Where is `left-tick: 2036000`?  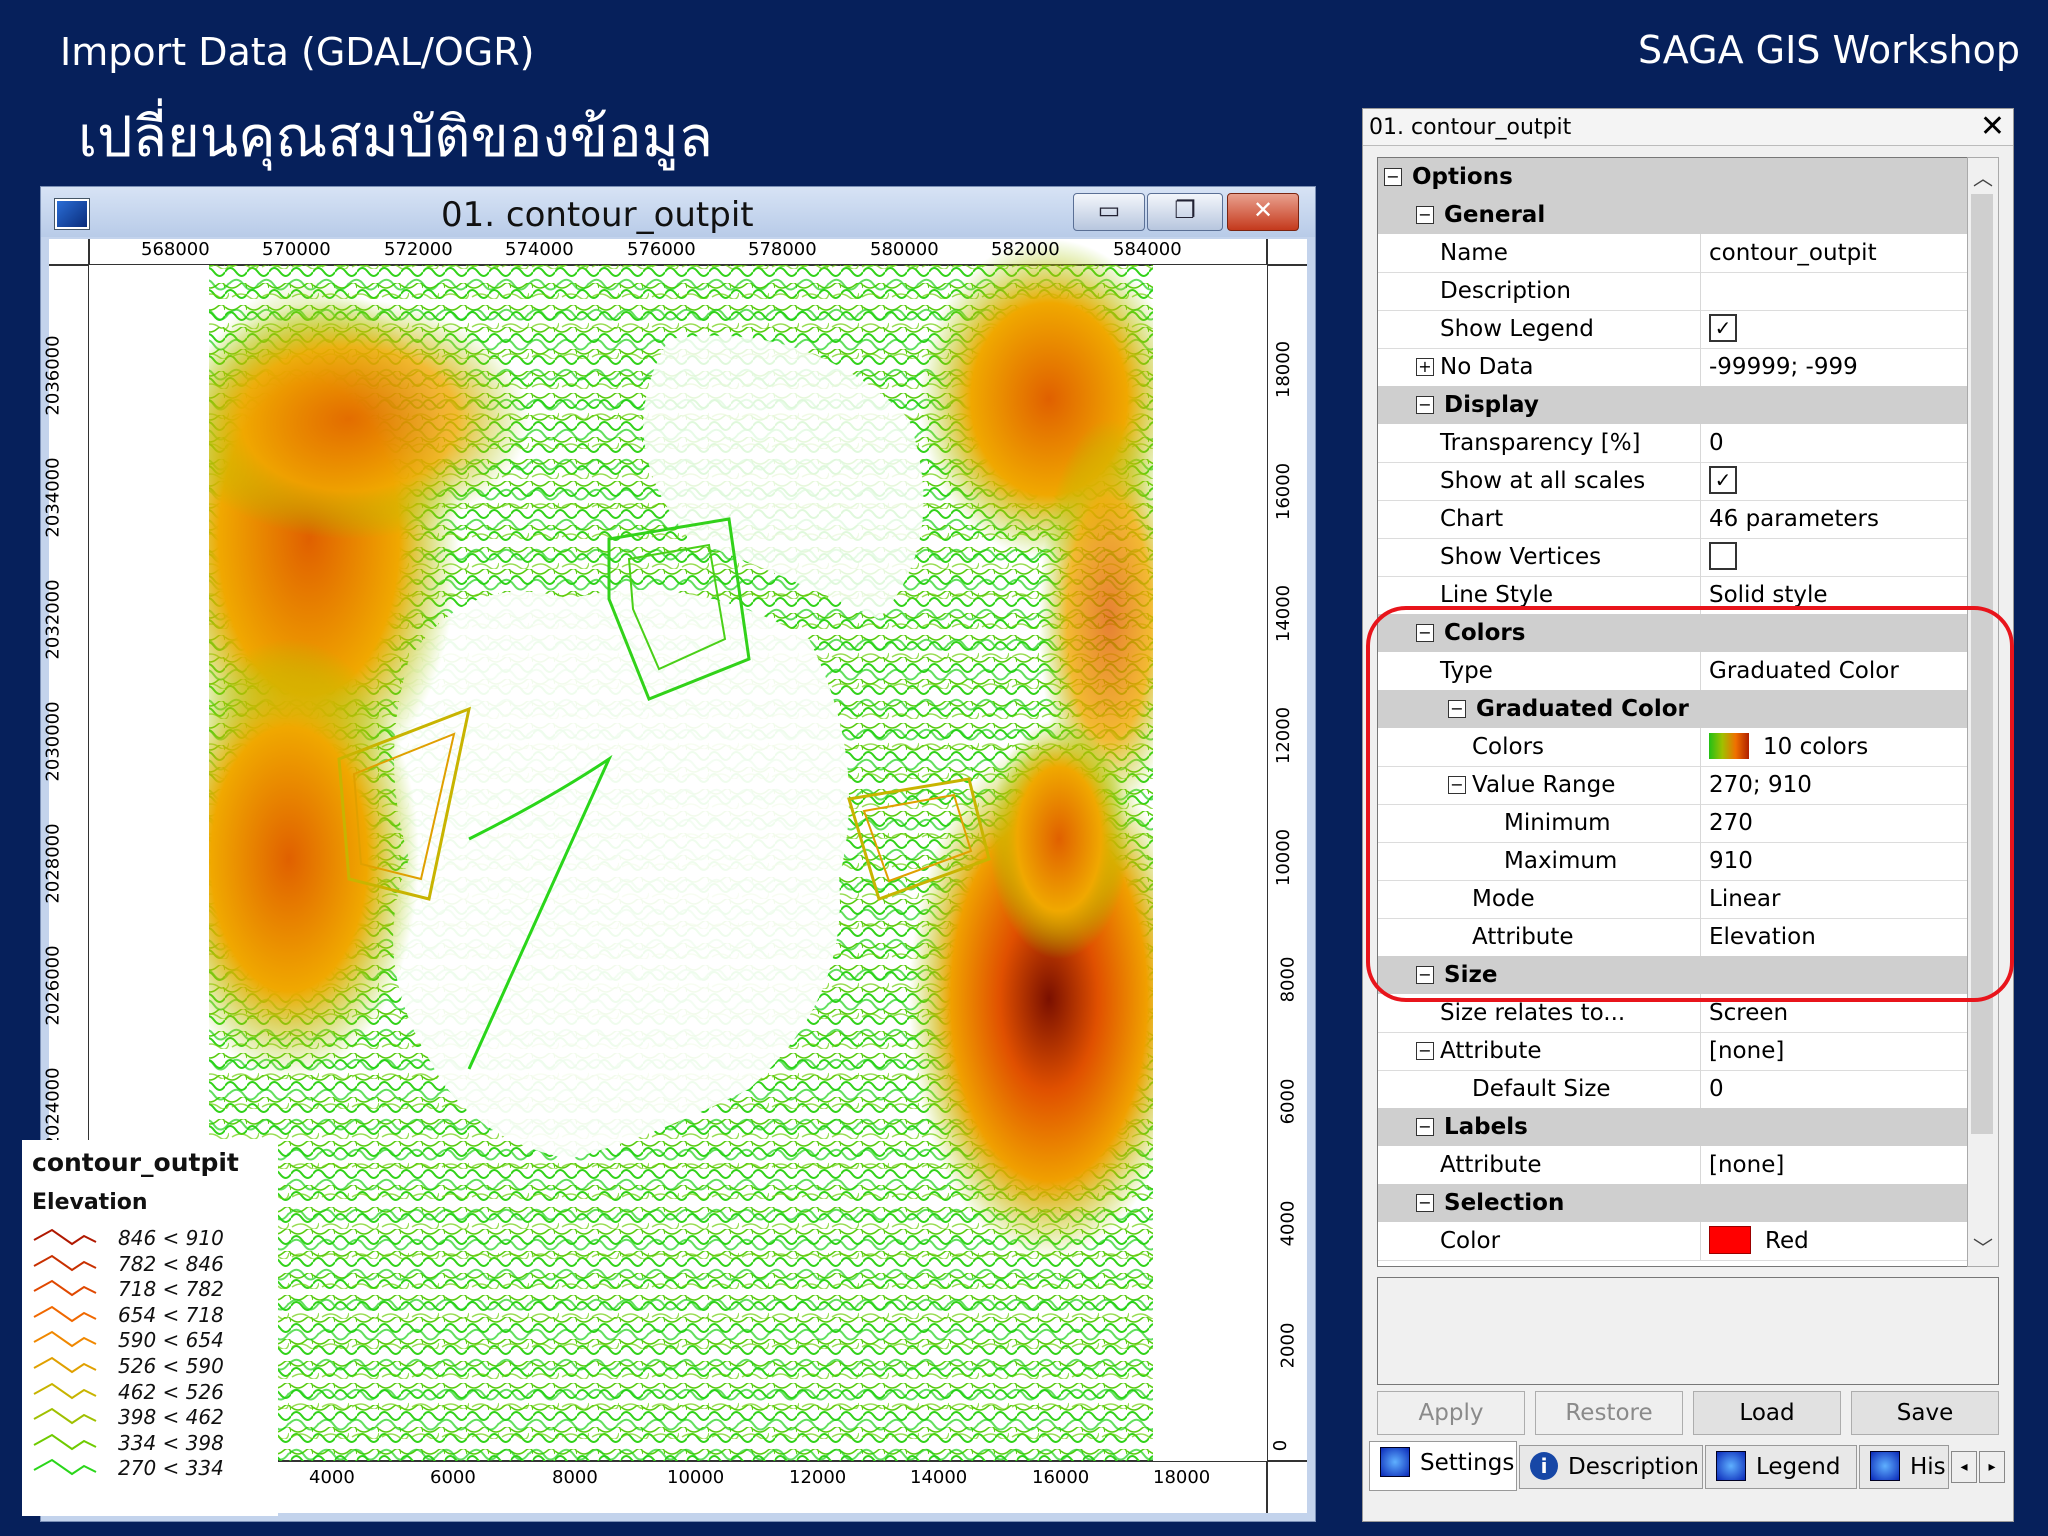 left-tick: 2036000 is located at coordinates (53, 375).